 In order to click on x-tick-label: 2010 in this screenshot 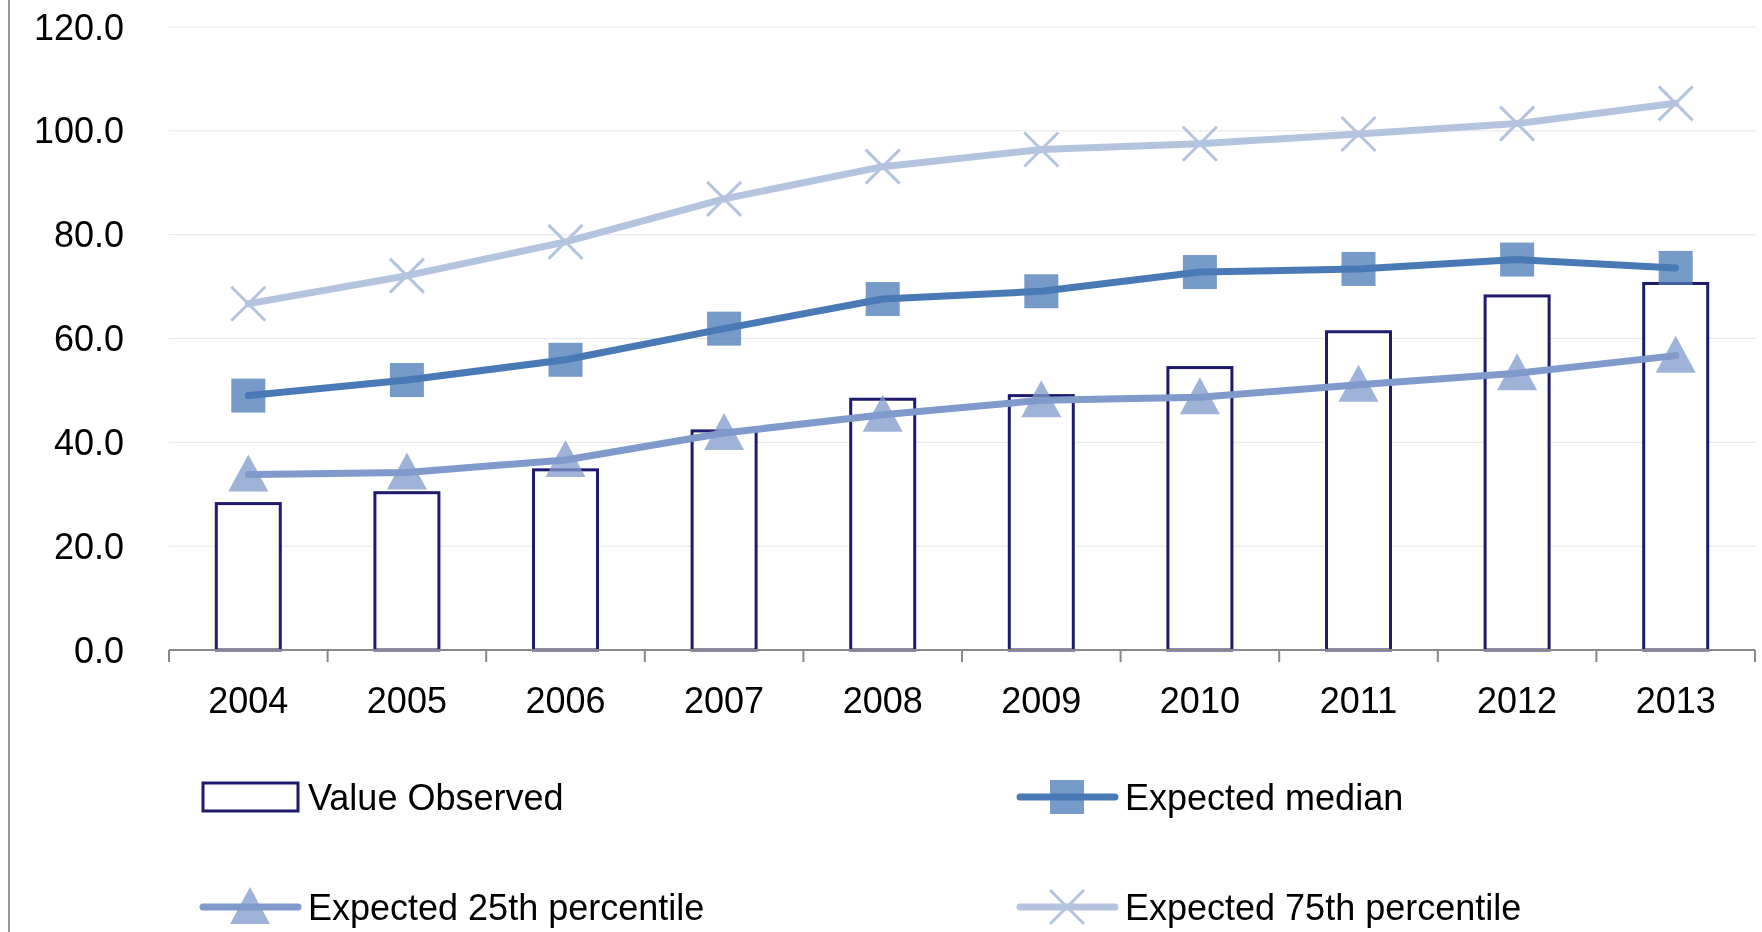, I will do `click(1199, 700)`.